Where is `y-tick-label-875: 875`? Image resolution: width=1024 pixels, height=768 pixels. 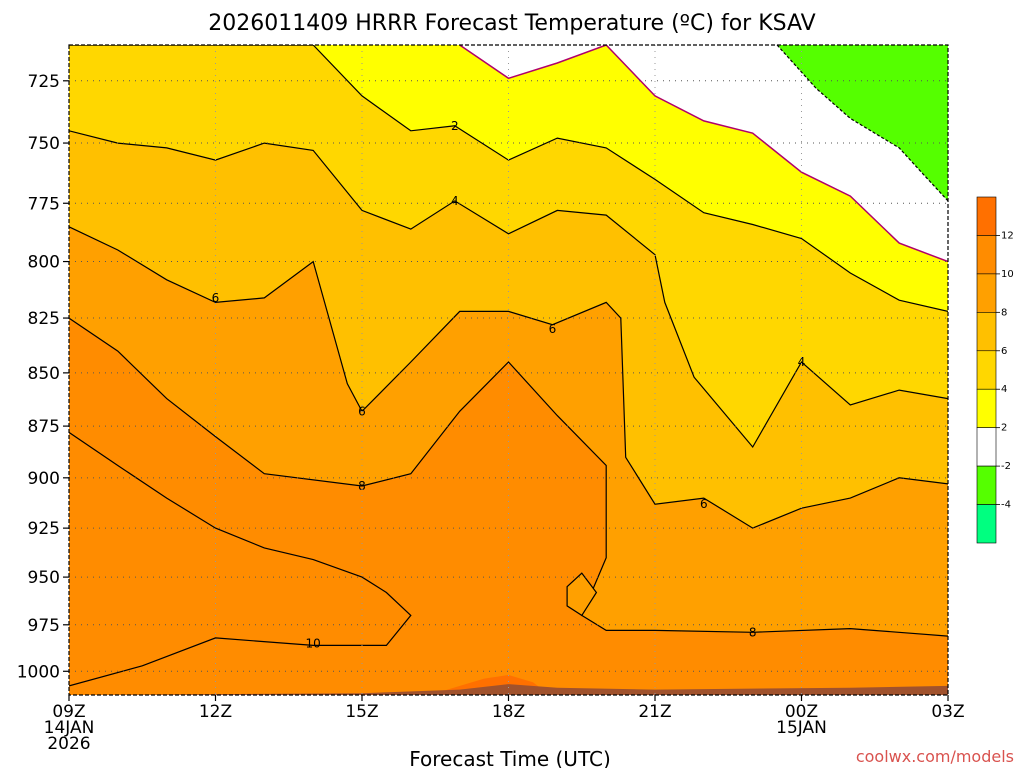
y-tick-label-875: 875 is located at coordinates (44, 427).